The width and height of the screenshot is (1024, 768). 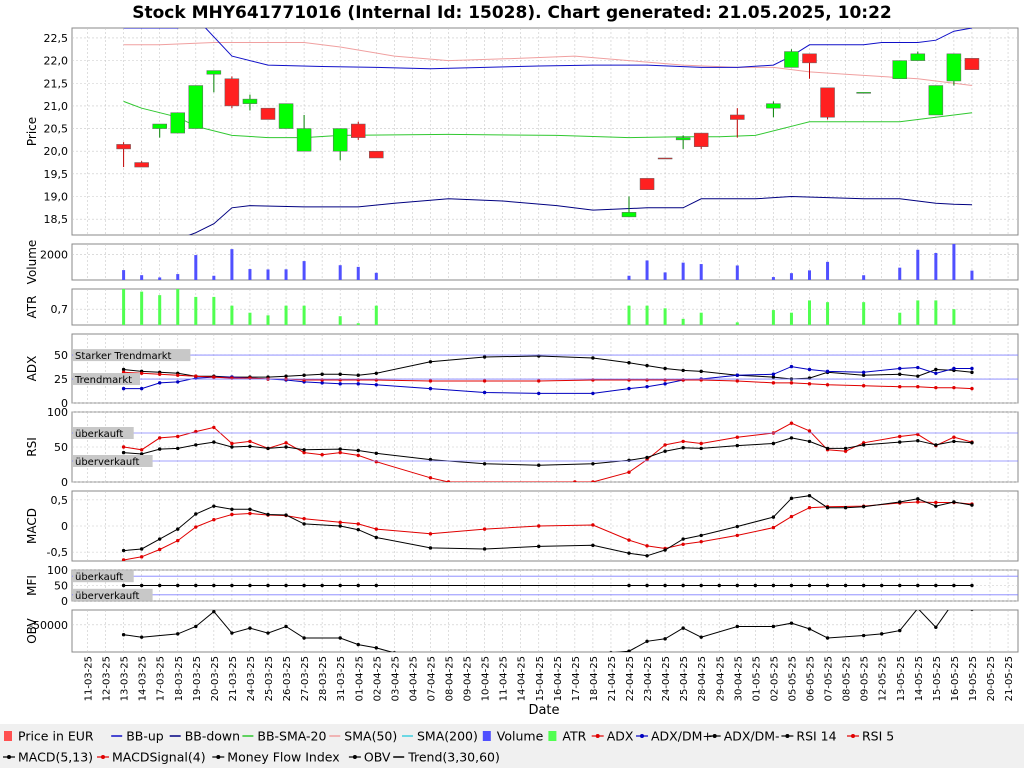 I want to click on x-tick-label: 10-04-25, so click(x=486, y=678).